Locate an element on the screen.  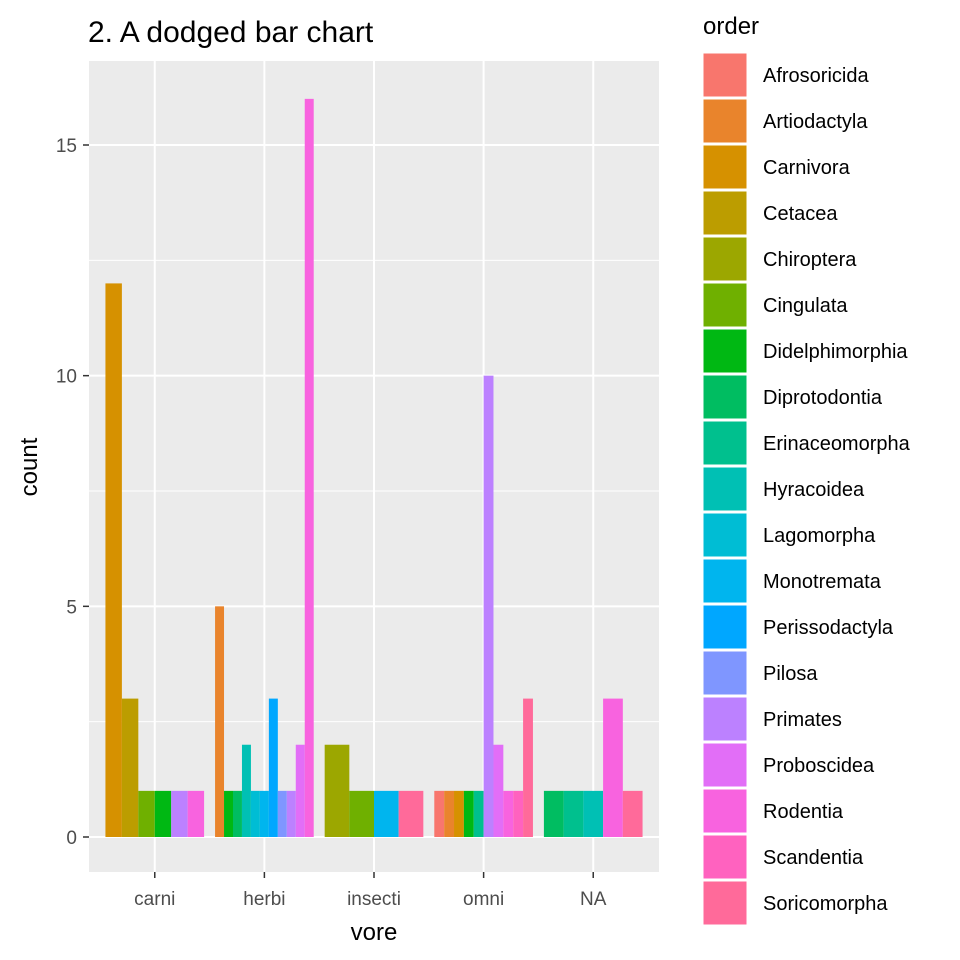
legend-label: Perissodactyla is located at coordinates (828, 628).